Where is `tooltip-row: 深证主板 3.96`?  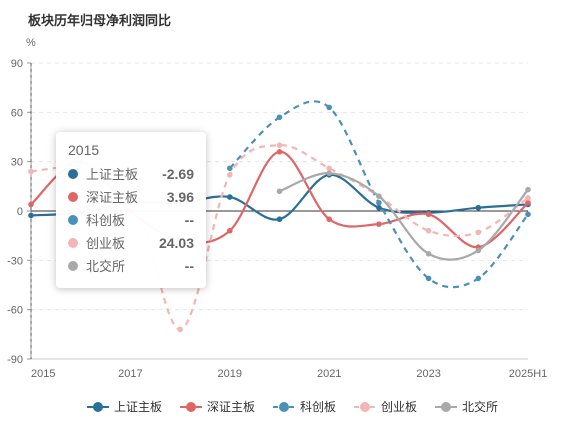 tooltip-row: 深证主板 3.96 is located at coordinates (131, 196).